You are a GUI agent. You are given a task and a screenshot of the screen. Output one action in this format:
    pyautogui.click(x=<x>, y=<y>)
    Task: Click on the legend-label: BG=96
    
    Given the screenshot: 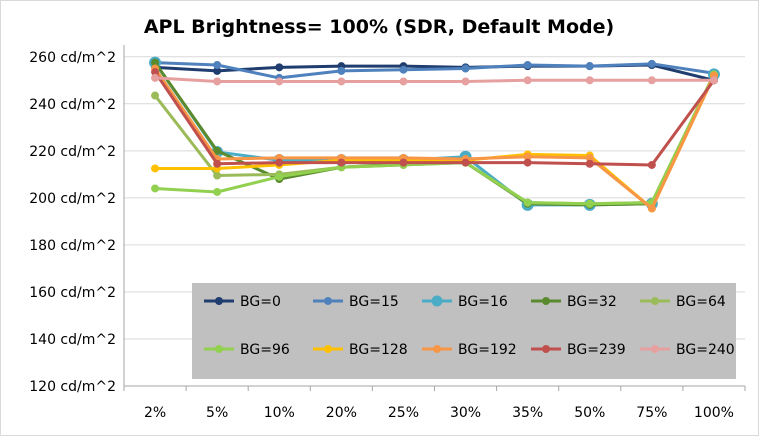 What is the action you would take?
    pyautogui.click(x=265, y=350)
    